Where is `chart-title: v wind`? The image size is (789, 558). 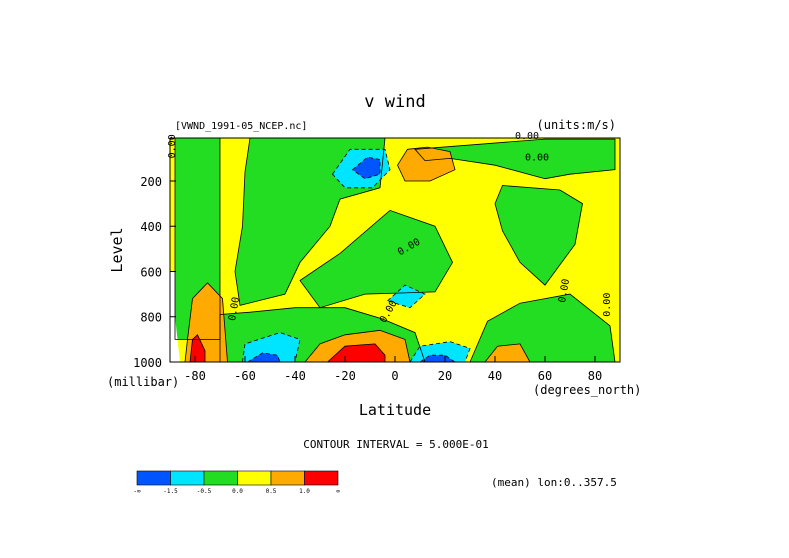 chart-title: v wind is located at coordinates (394, 102).